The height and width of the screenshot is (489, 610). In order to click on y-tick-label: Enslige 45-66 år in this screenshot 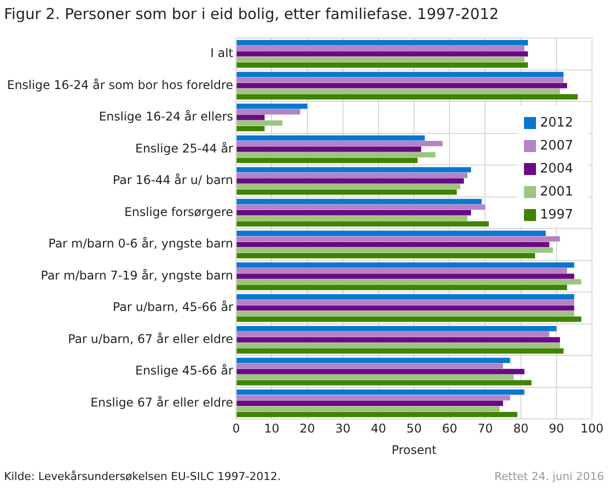, I will do `click(184, 371)`.